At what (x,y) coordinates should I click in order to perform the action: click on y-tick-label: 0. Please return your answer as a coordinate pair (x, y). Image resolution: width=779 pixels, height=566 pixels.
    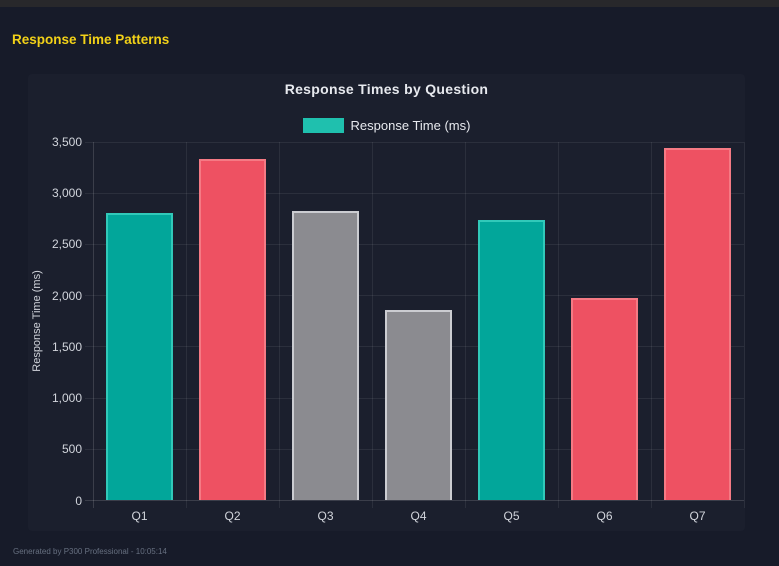
    Looking at the image, I should click on (78, 500).